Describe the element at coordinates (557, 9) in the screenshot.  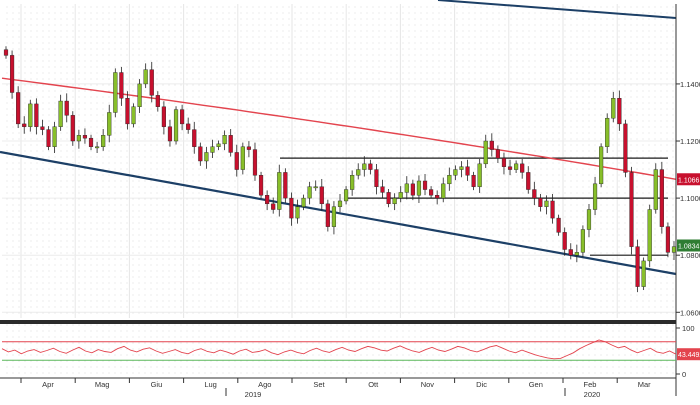
I see `upper-channel-line` at that location.